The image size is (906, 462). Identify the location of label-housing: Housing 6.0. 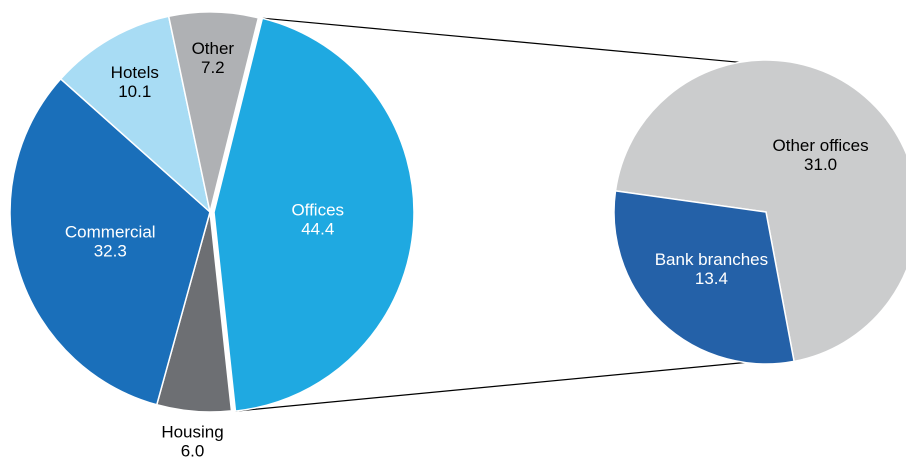
(192, 441).